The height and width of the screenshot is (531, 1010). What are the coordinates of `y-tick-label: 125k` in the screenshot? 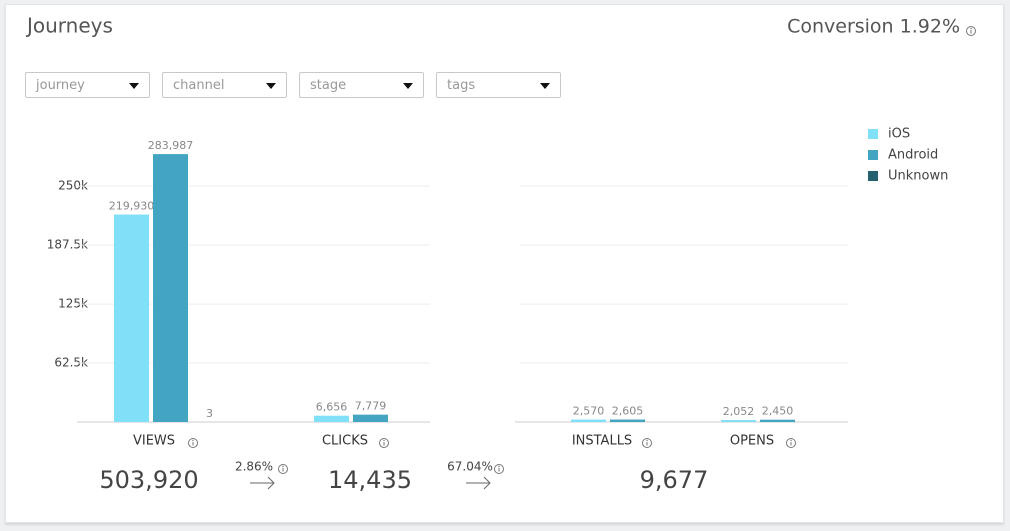 It's located at (73, 304).